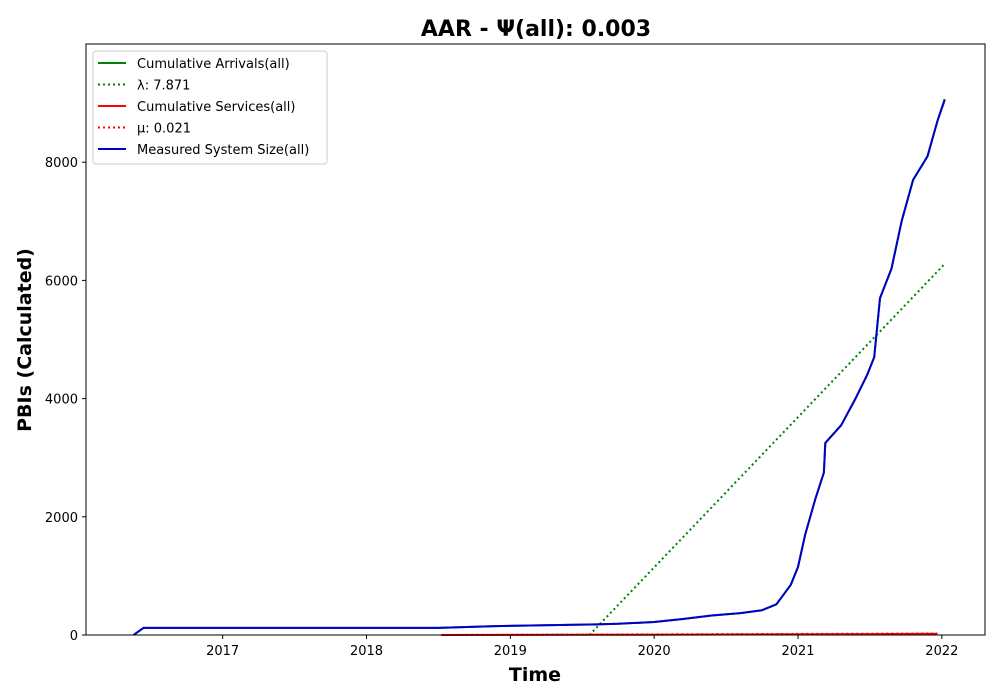  What do you see at coordinates (74, 636) in the screenshot?
I see `y-tick-label: 0` at bounding box center [74, 636].